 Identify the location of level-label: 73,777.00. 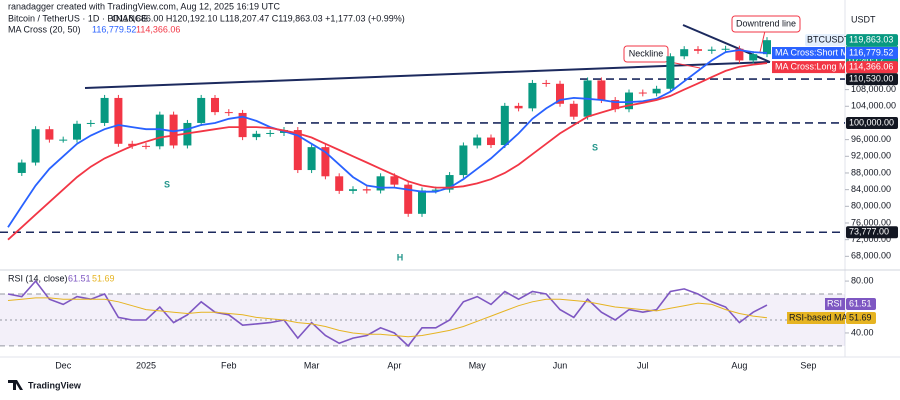
(869, 232).